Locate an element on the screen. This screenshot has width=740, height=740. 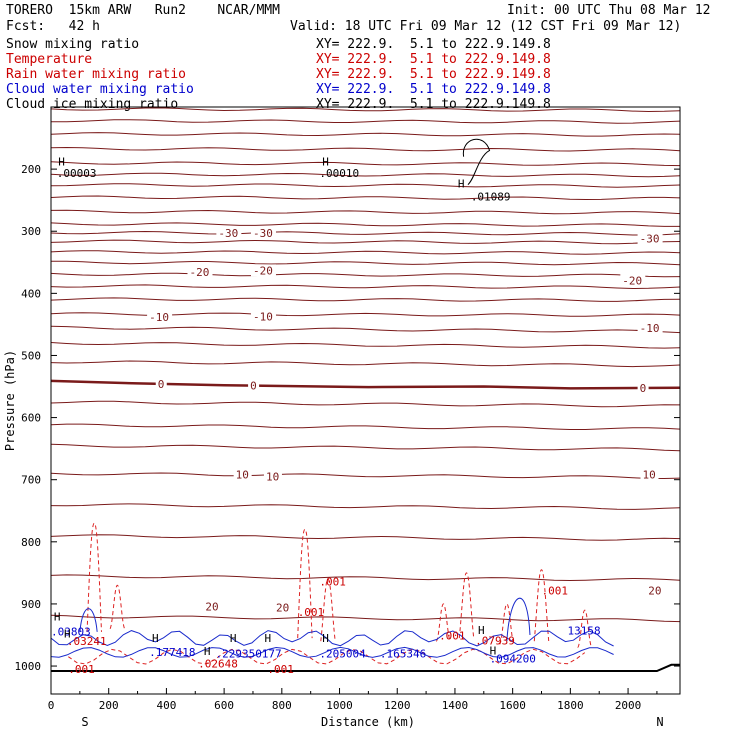
cloud-water-tower is located at coordinates (518, 619).